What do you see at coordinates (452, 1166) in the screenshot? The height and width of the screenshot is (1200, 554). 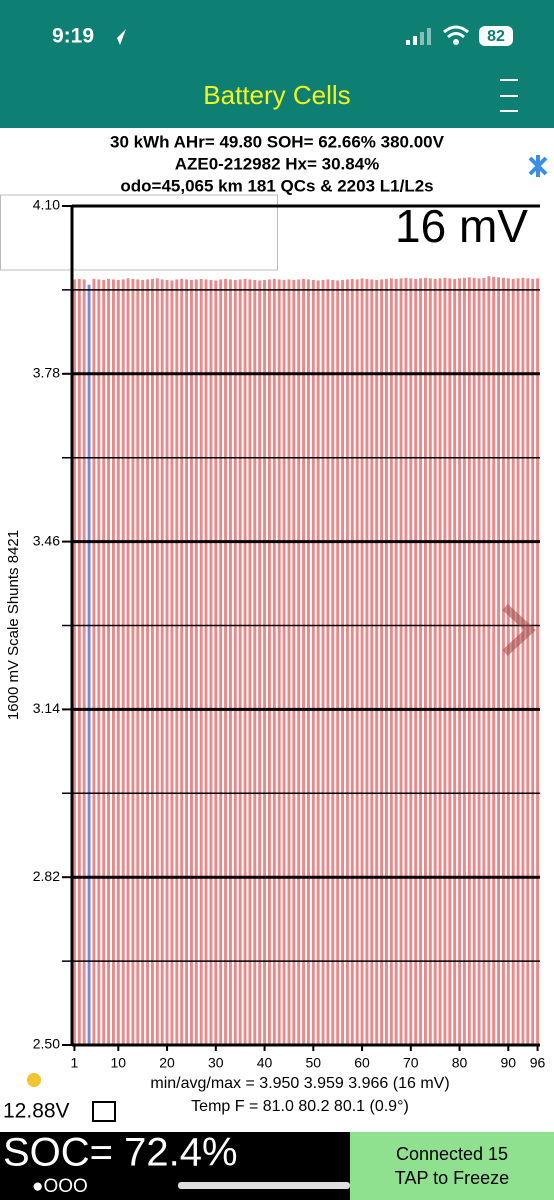 I see `freeze-button` at bounding box center [452, 1166].